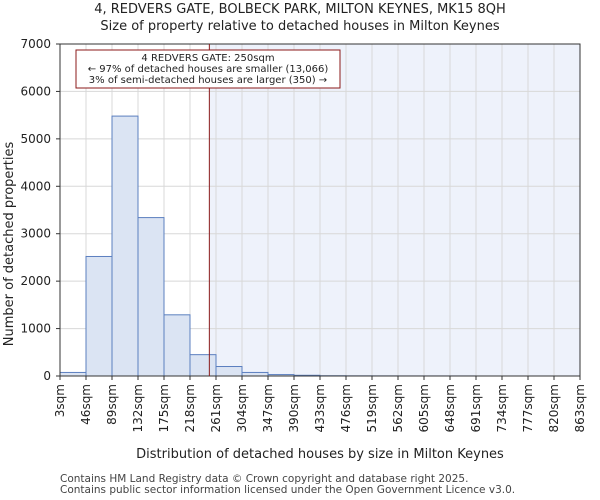 The width and height of the screenshot is (600, 500). Describe the element at coordinates (35, 186) in the screenshot. I see `y-tick-label: 4000` at that location.